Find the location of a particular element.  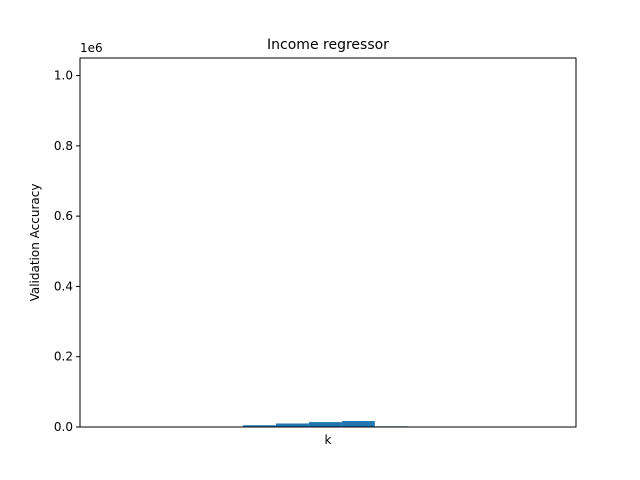

y-tick-label: 0.6 is located at coordinates (63, 216).